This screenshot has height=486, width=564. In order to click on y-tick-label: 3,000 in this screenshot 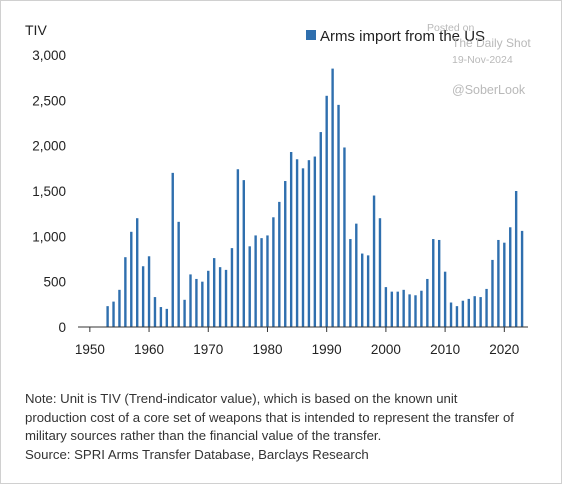, I will do `click(49, 55)`.